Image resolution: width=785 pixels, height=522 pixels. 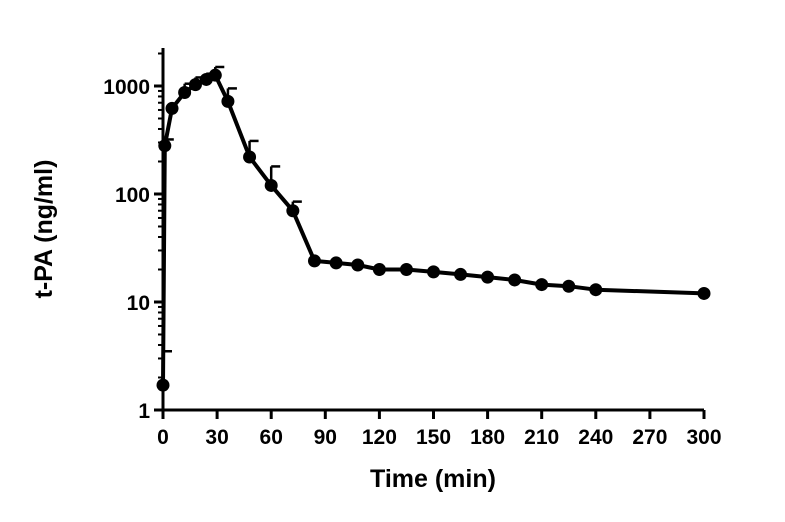 I want to click on x-tick-label: 120, so click(x=379, y=437).